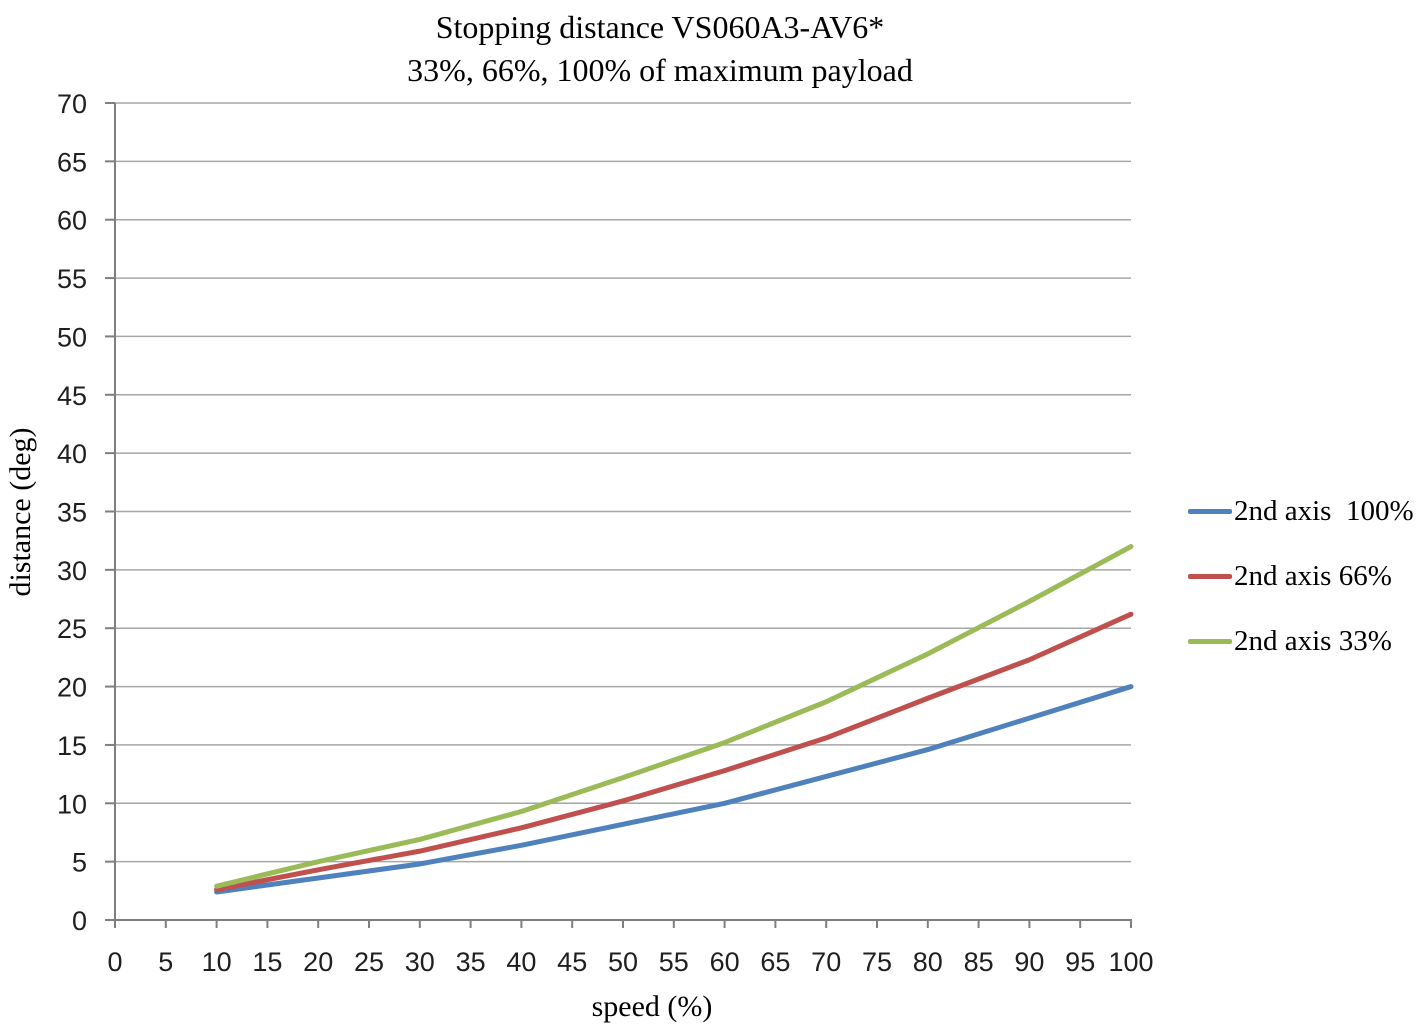 Image resolution: width=1422 pixels, height=1029 pixels. What do you see at coordinates (623, 962) in the screenshot?
I see `x-tick-label: 50` at bounding box center [623, 962].